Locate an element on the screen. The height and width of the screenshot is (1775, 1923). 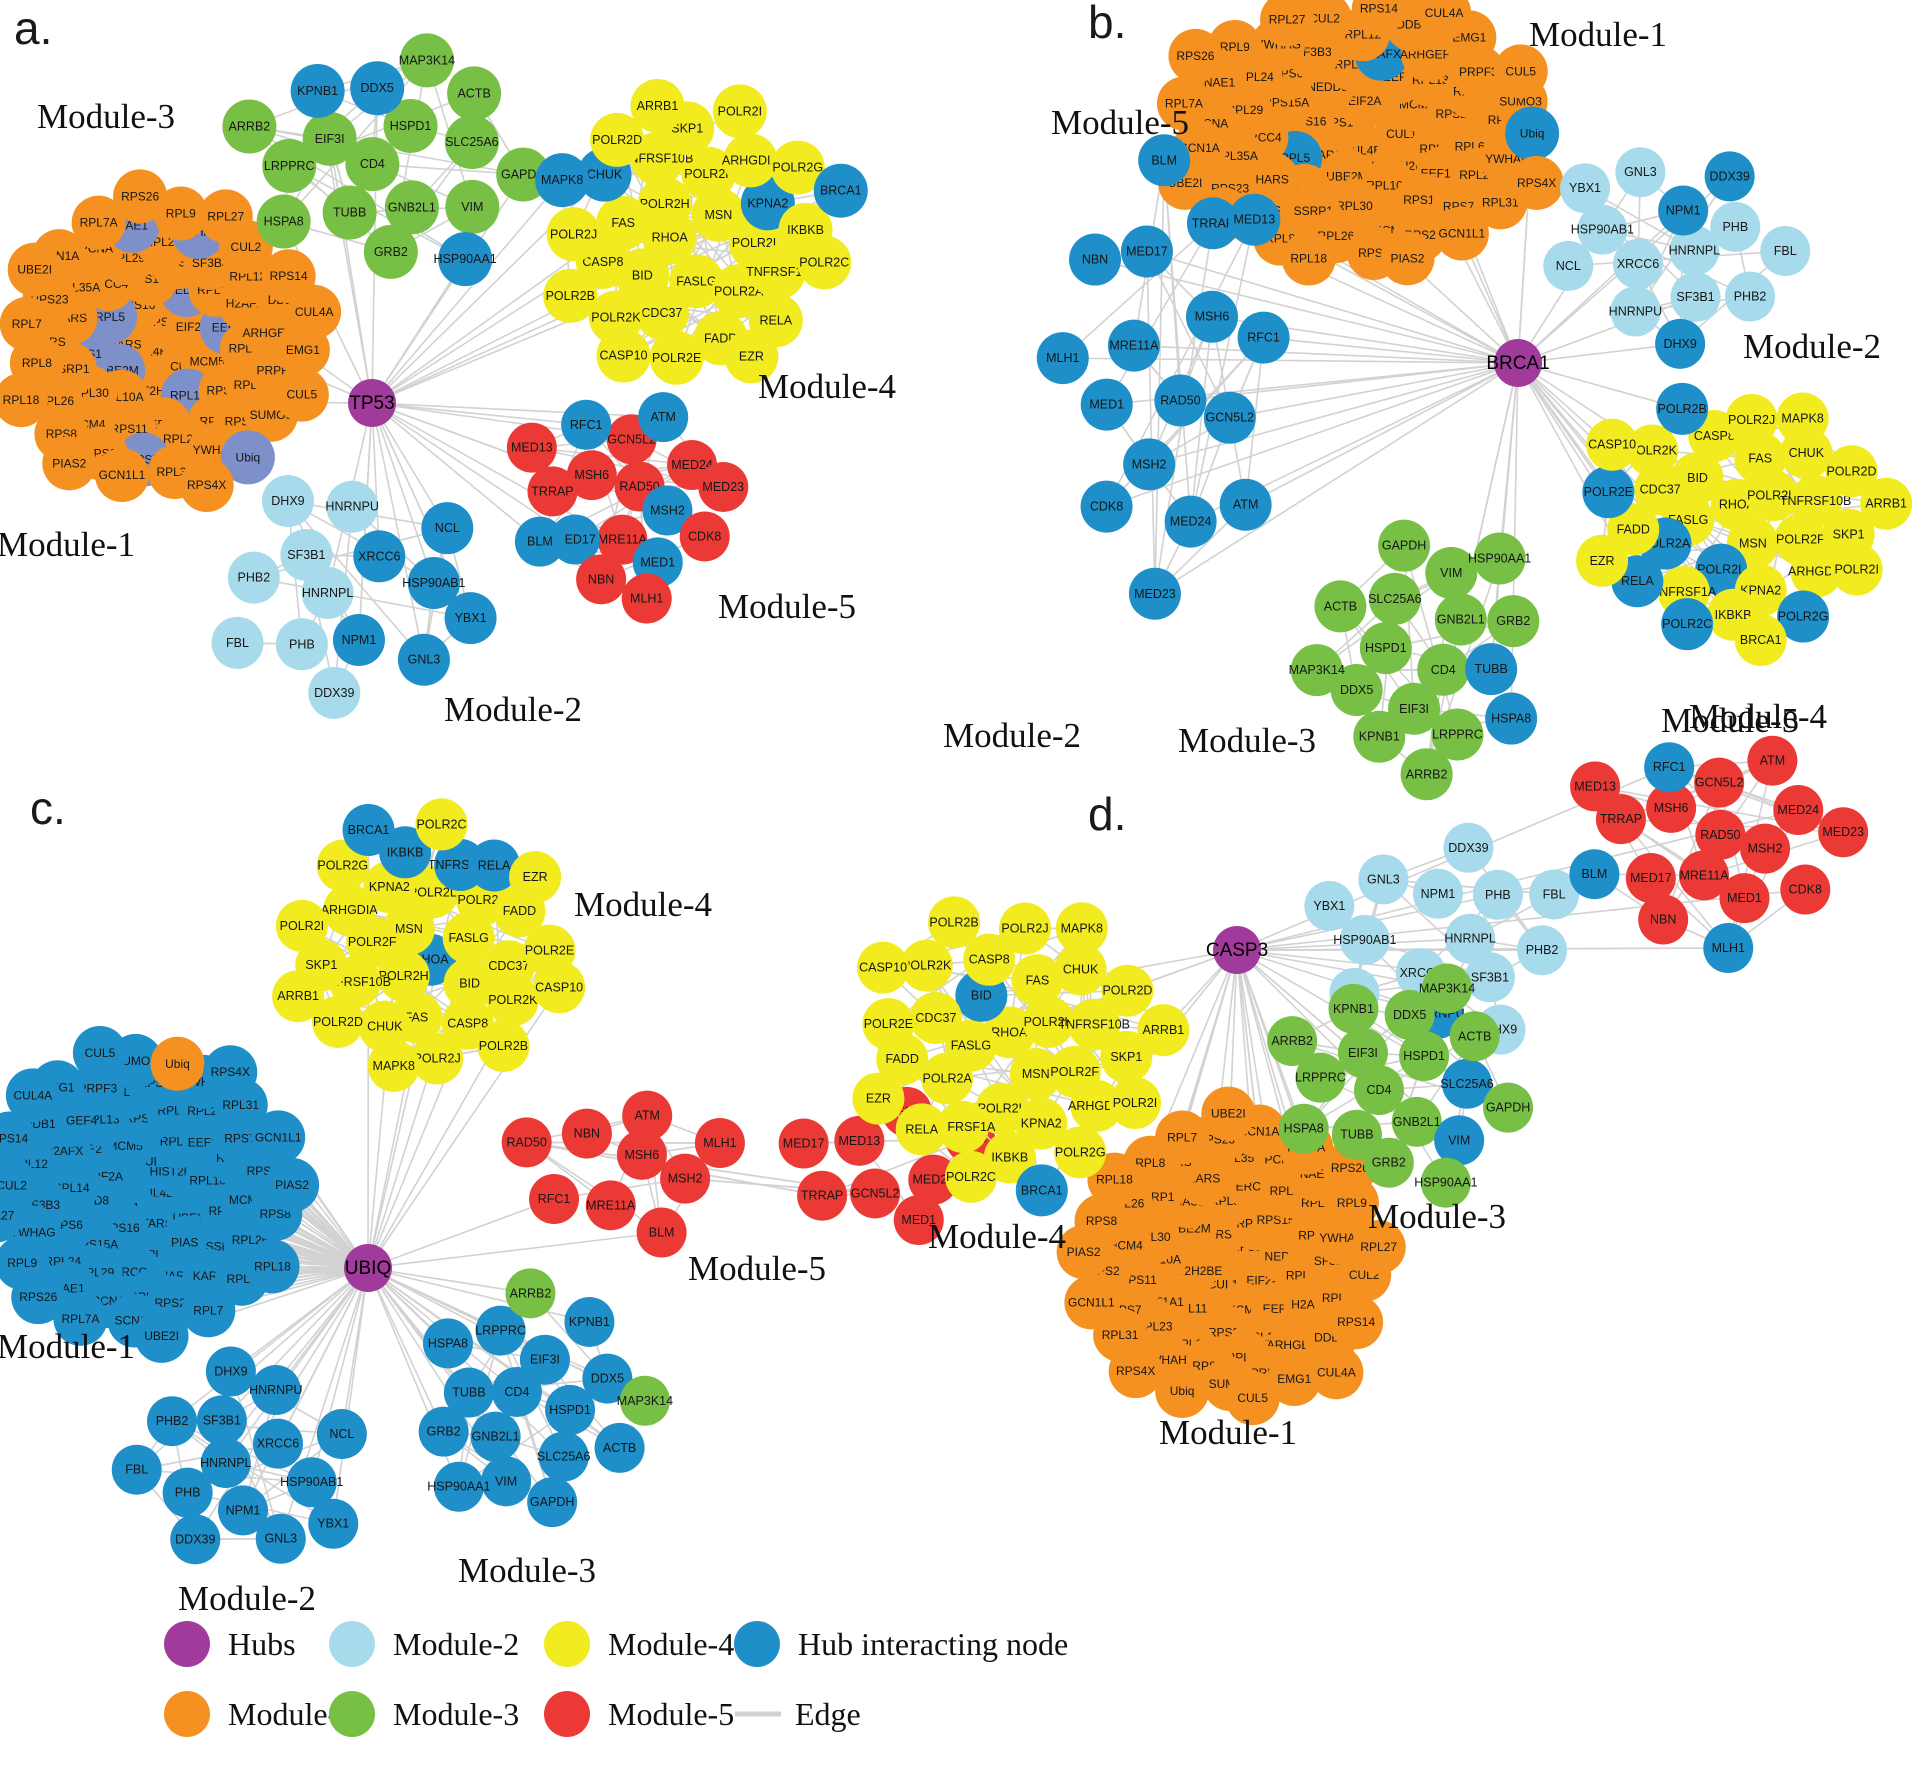
node-FAS is located at coordinates (1037, 980).